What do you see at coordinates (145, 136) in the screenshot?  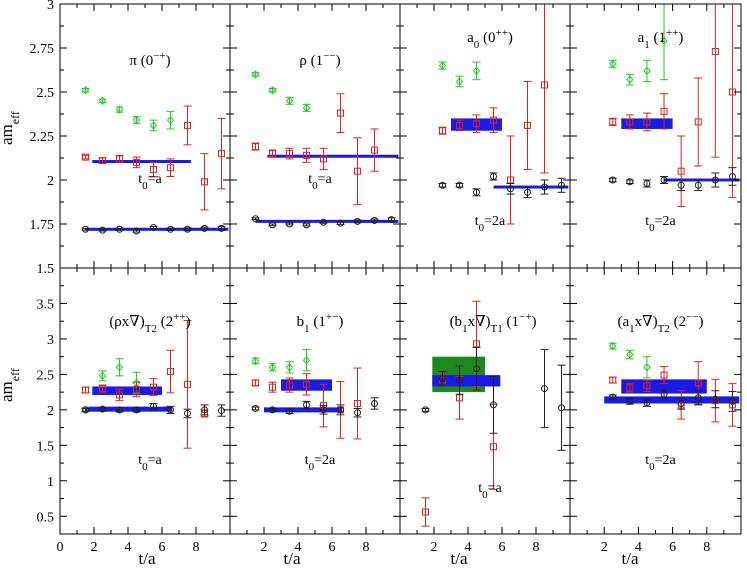 I see `panel-0: π (0−+) t0=a` at bounding box center [145, 136].